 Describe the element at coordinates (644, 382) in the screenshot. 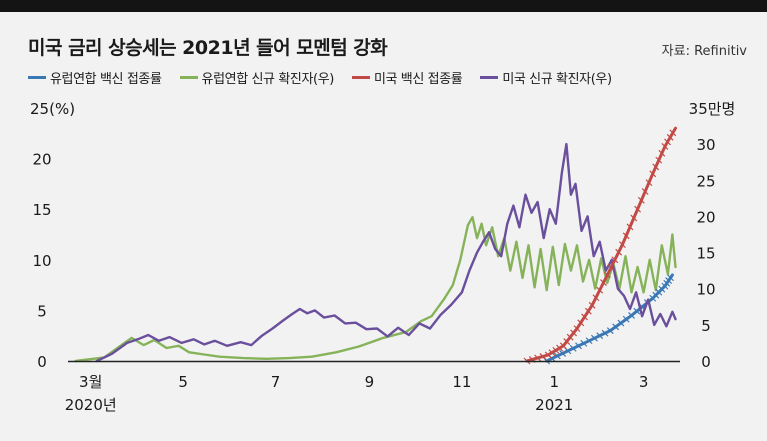

I see `x-tick-label: 3` at that location.